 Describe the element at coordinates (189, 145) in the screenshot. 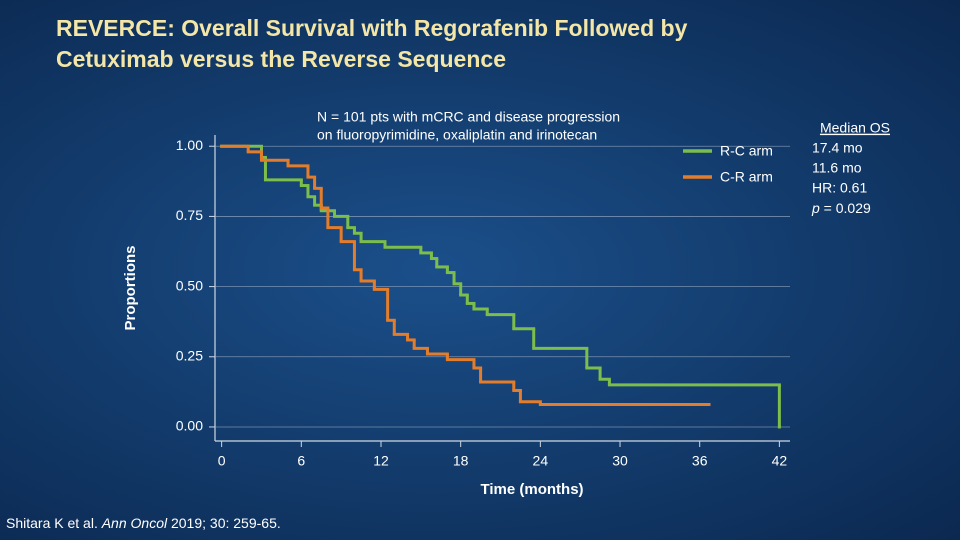

I see `y-tick-label: 1.00` at that location.